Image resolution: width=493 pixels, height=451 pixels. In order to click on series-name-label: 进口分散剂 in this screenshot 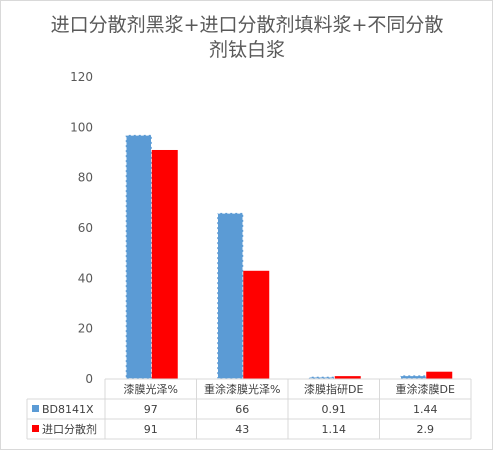, I will do `click(69, 429)`.